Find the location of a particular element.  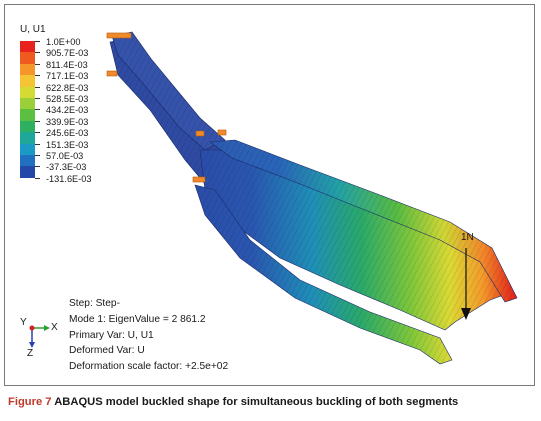

legend-label: 245.6E-03 is located at coordinates (67, 133).